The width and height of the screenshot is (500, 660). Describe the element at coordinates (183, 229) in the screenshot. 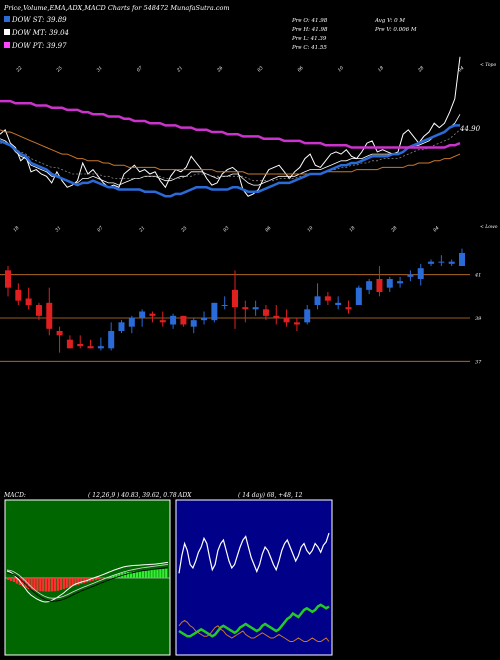

I see `price-date-label: 25` at that location.